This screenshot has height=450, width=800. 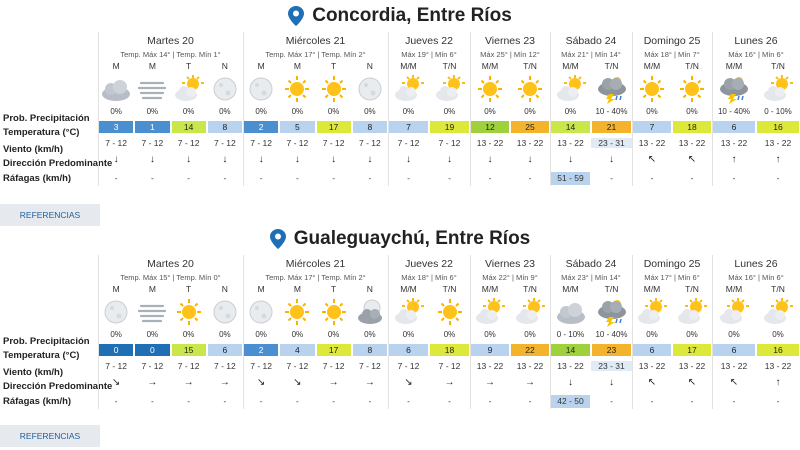 What do you see at coordinates (297, 127) in the screenshot?
I see `temperature-cell: 5` at bounding box center [297, 127].